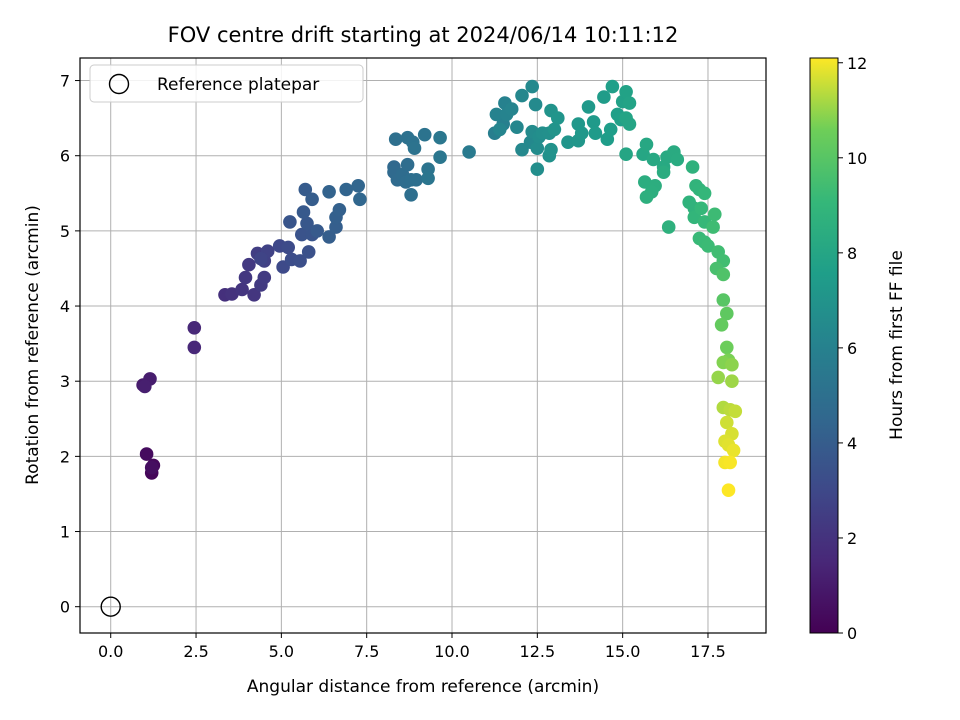 The height and width of the screenshot is (720, 960). I want to click on colorbar-gradient, so click(824, 345).